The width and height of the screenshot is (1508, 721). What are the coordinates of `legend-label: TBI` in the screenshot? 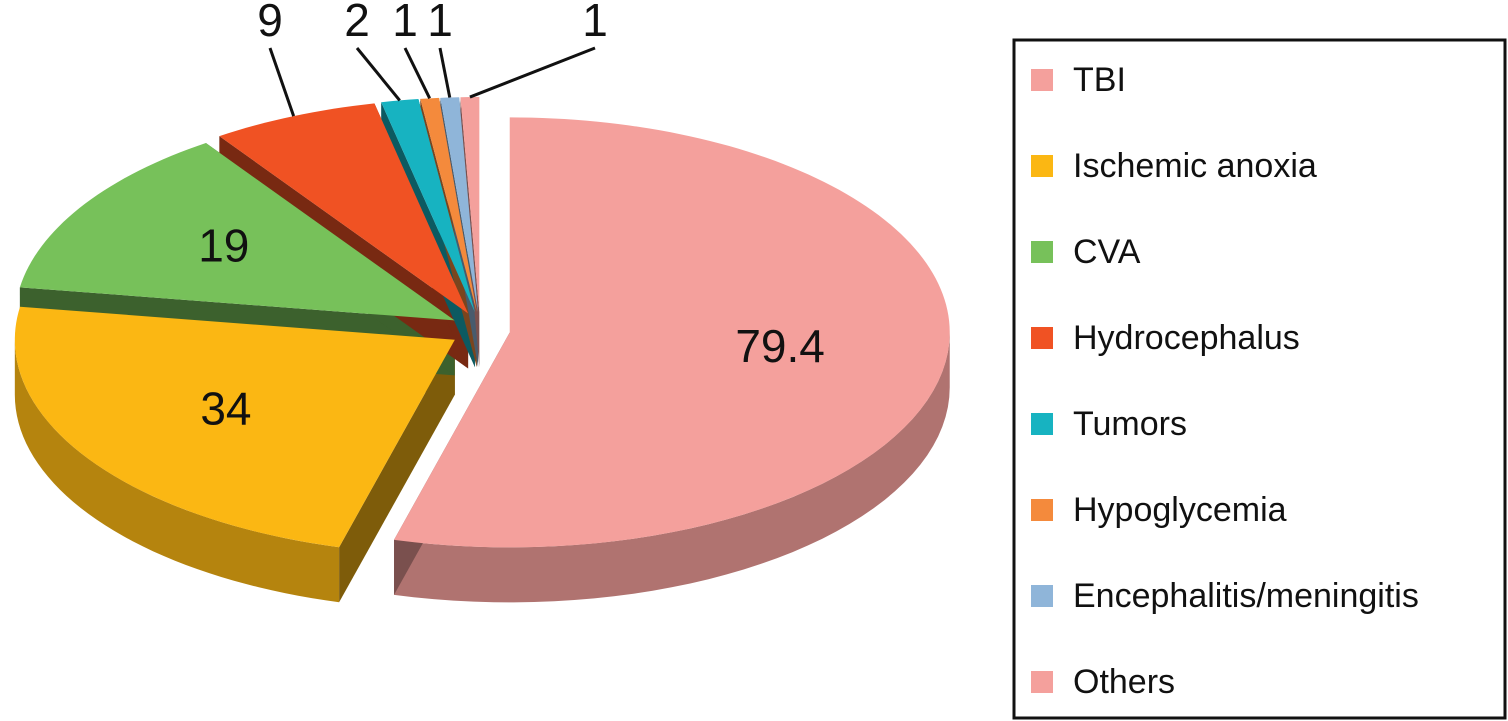 It's located at (1099, 80).